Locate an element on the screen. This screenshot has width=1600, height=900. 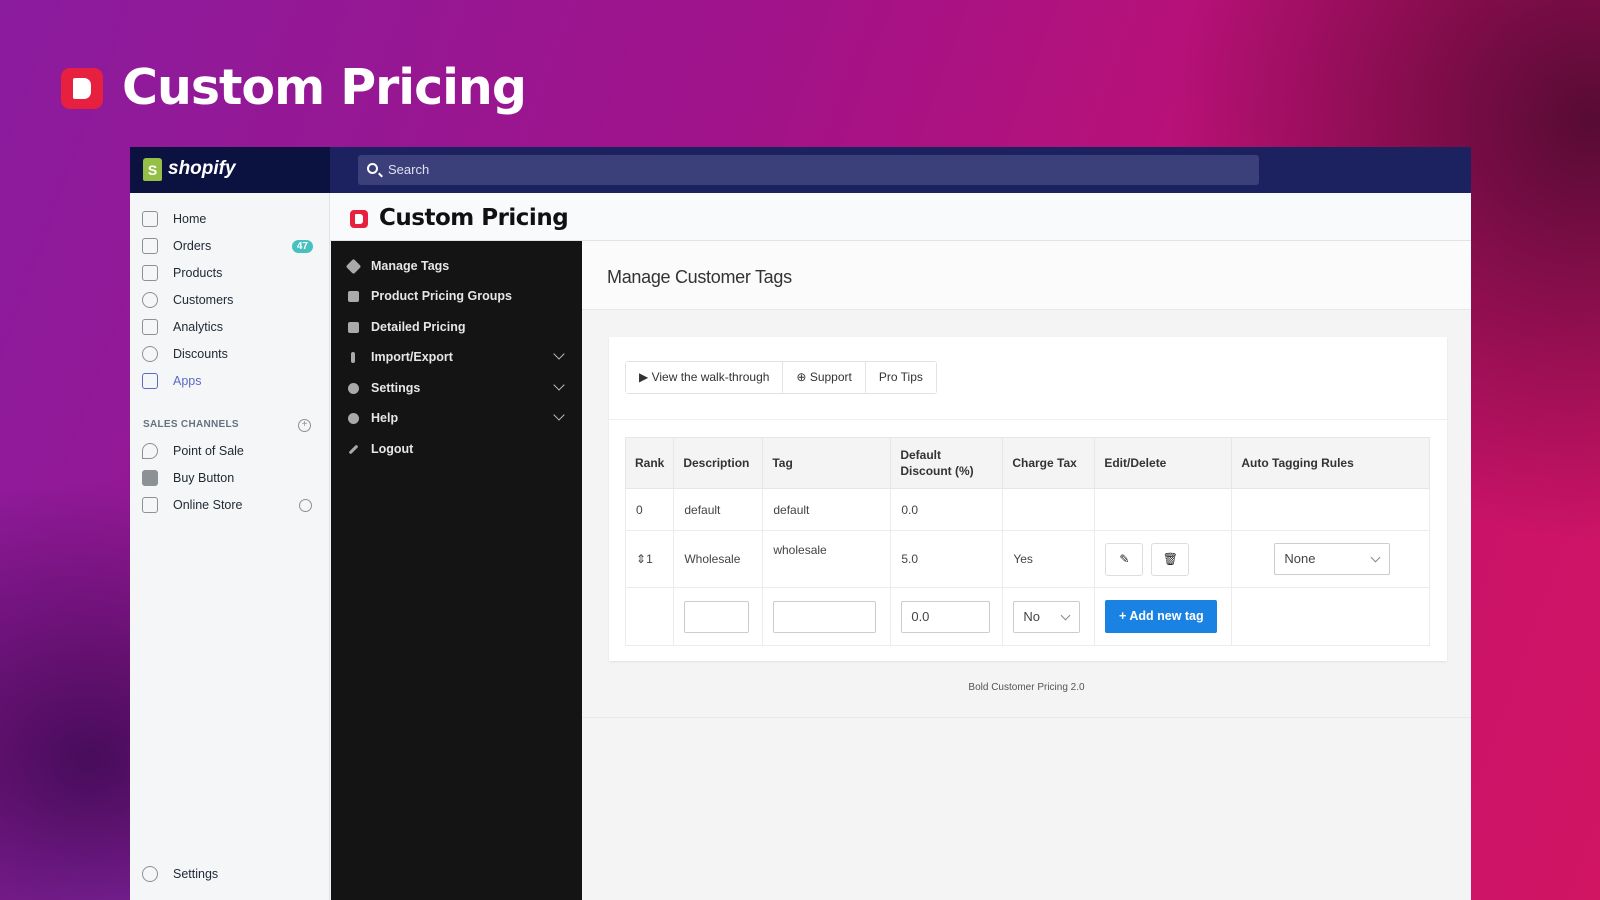
hero-title: Custom Pricing is located at coordinates (324, 87).